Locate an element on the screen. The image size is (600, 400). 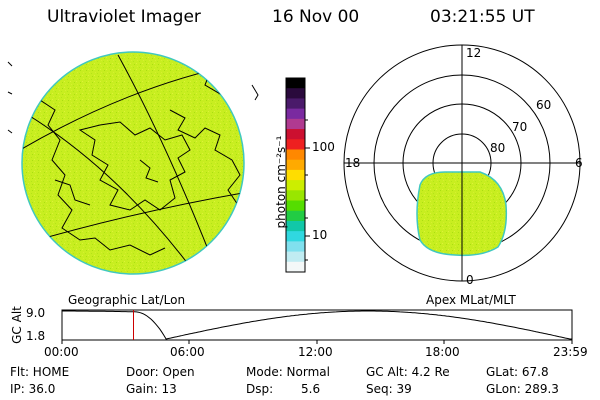
status-mode: Mode: Normal is located at coordinates (288, 372).